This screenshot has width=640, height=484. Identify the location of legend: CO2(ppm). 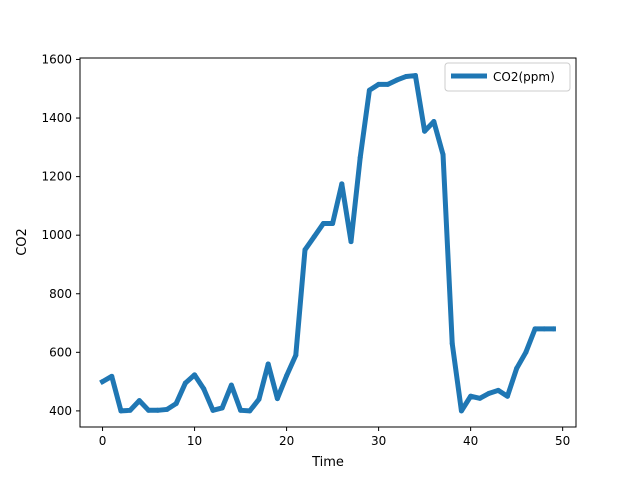
(507, 77).